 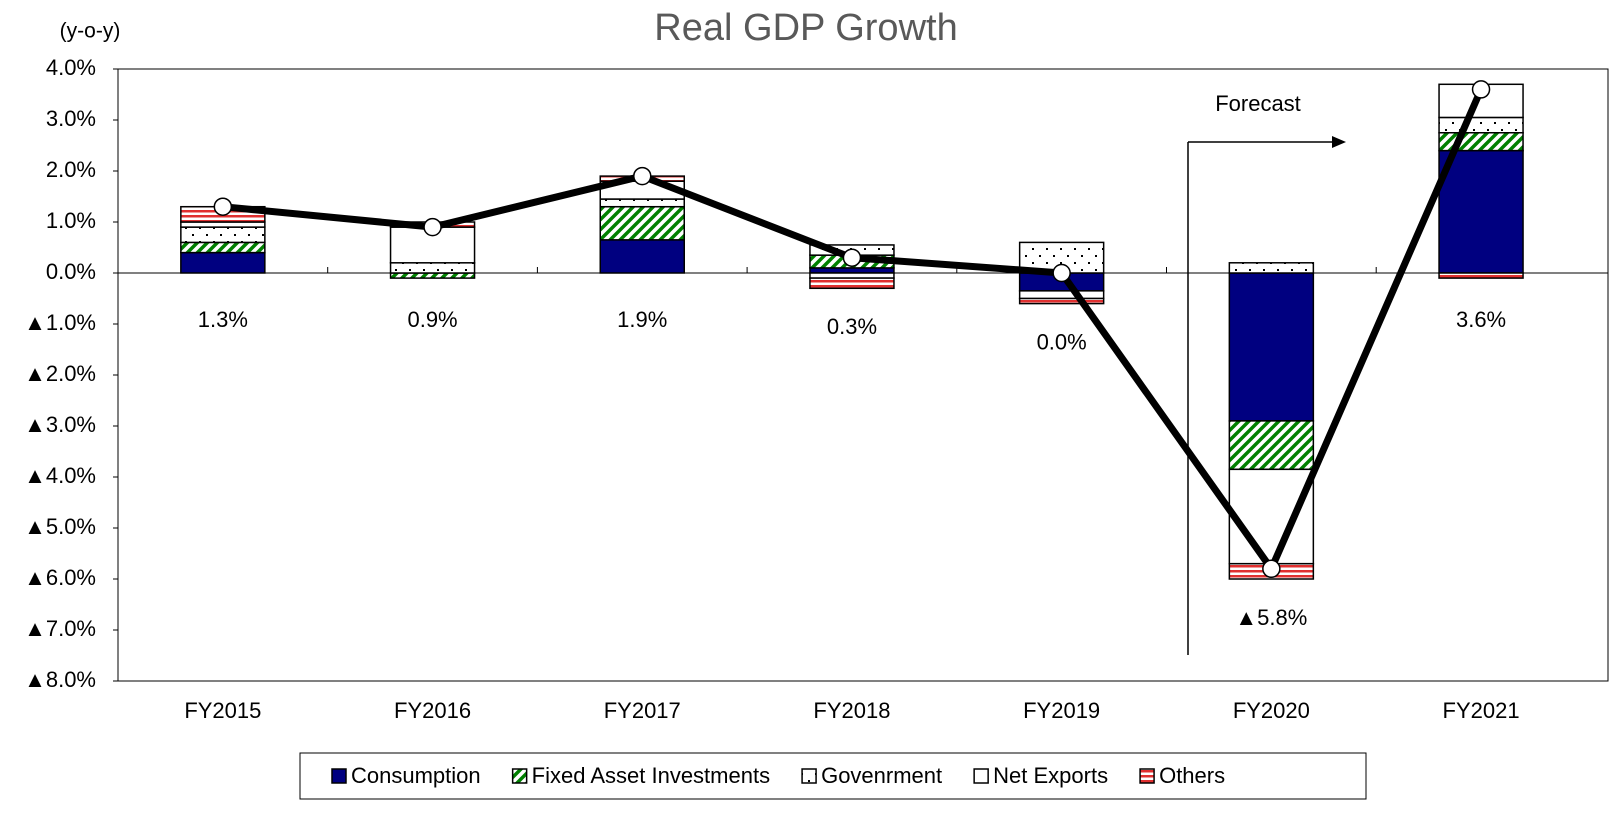 What do you see at coordinates (642, 710) in the screenshot?
I see `x-tick-label: FY2017` at bounding box center [642, 710].